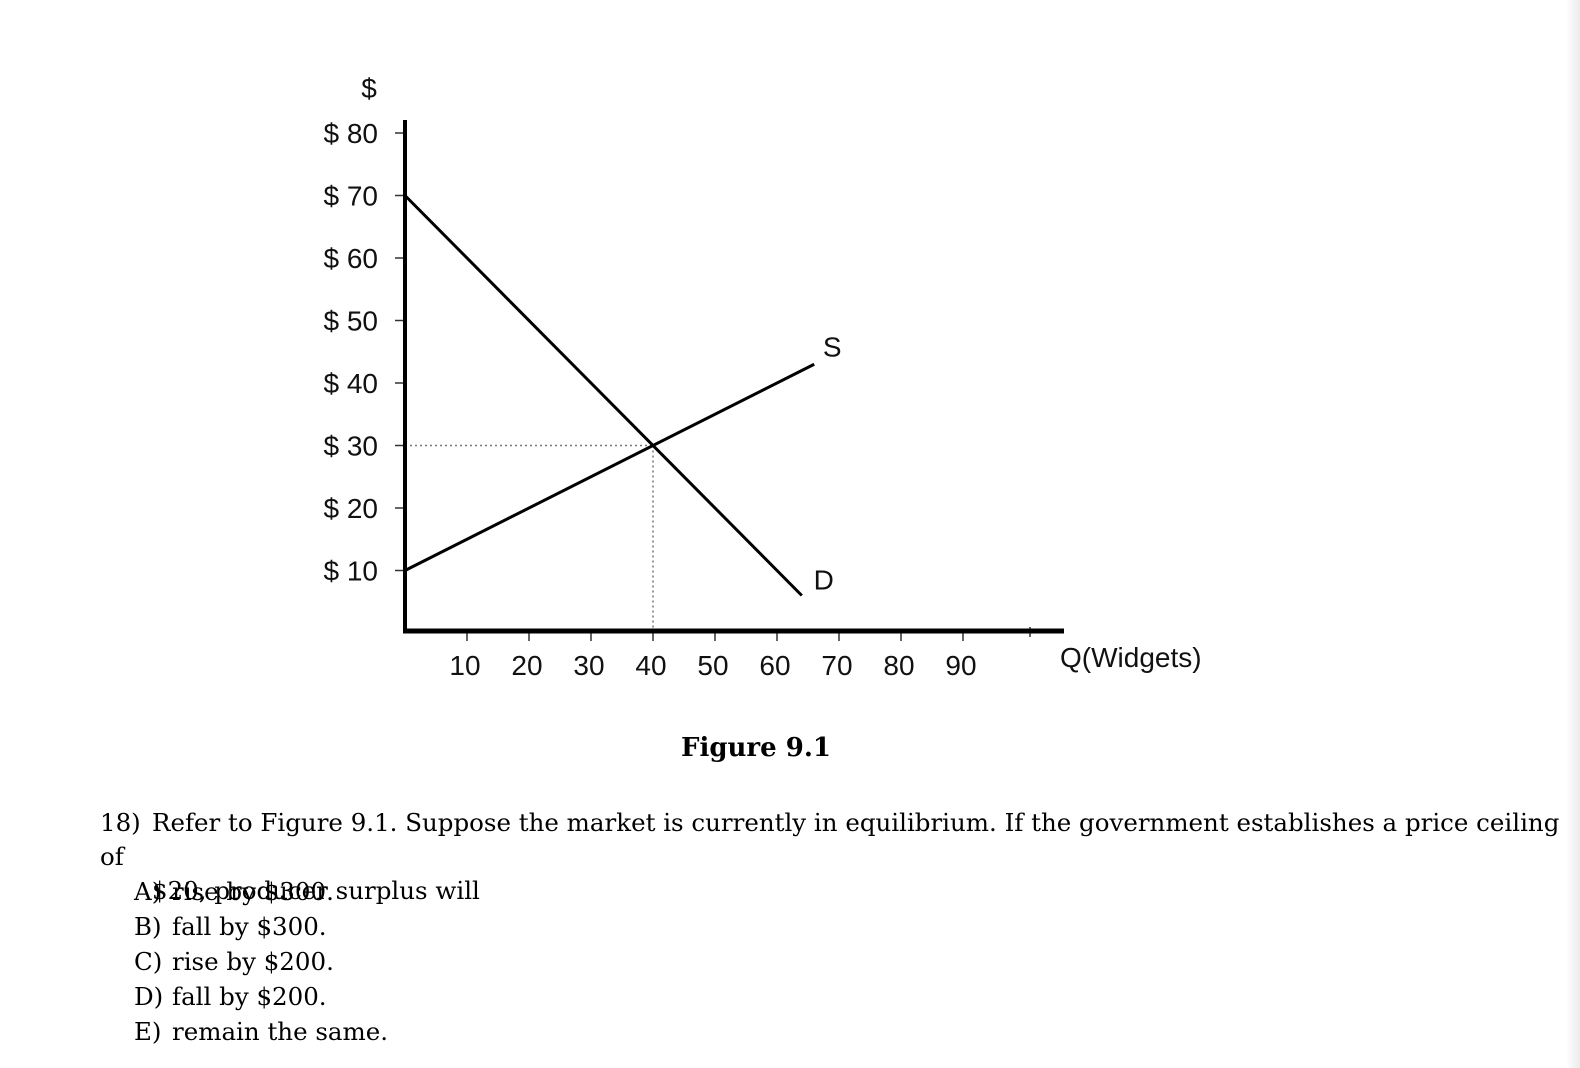  I want to click on choice-letter: E), so click(148, 1031).